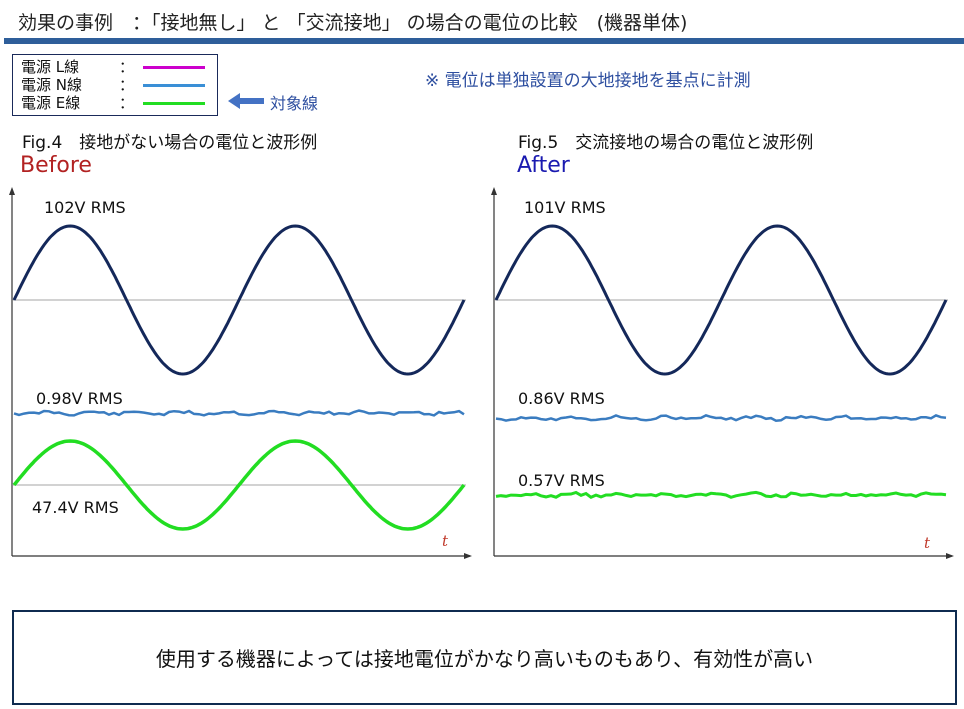 Image resolution: width=964 pixels, height=709 pixels. I want to click on legend-colon-l: ：, so click(127, 67).